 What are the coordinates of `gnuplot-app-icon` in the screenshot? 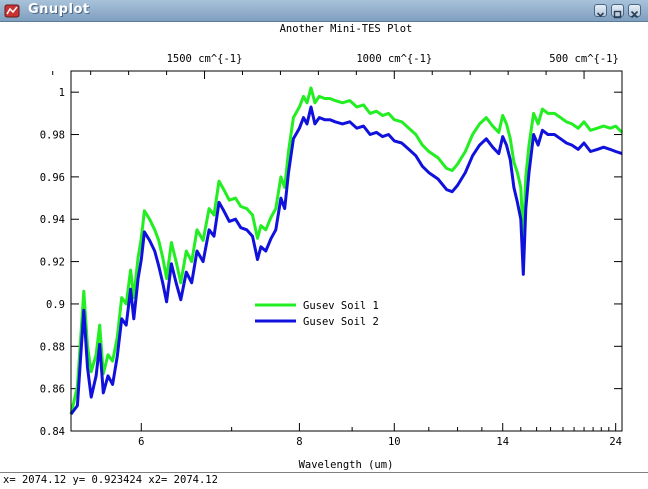 It's located at (12, 11).